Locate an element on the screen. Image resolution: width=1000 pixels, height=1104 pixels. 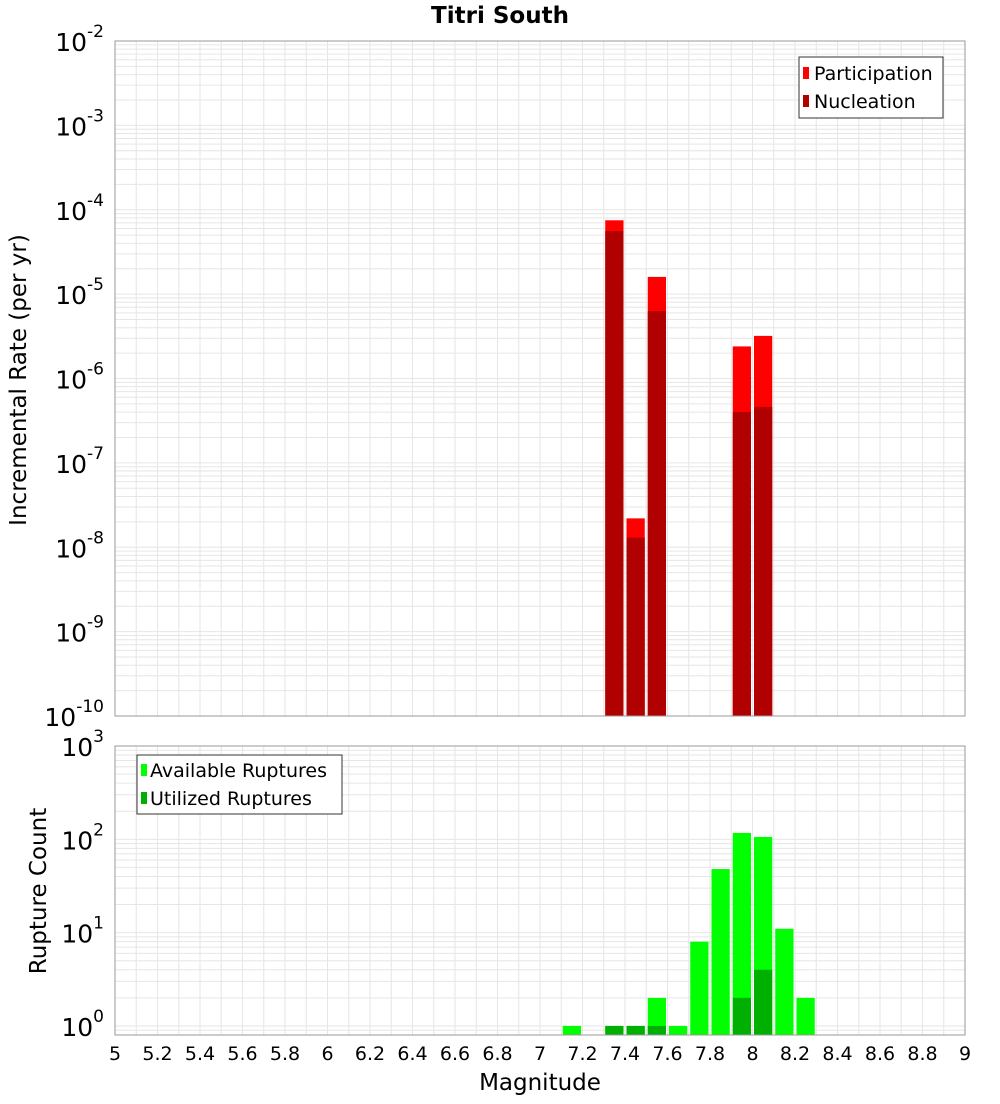
x-tick-label: 9 is located at coordinates (965, 1054).